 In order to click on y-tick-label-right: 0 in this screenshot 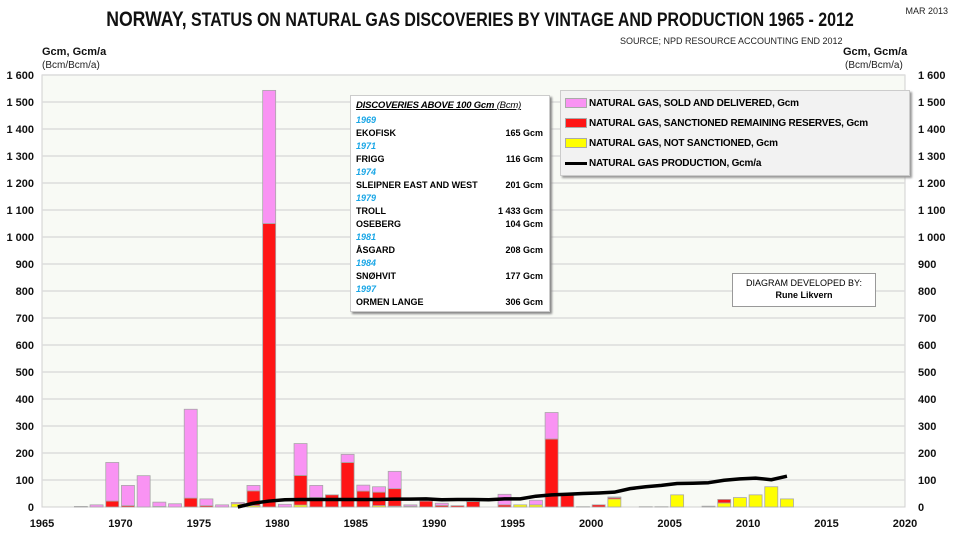, I will do `click(921, 508)`.